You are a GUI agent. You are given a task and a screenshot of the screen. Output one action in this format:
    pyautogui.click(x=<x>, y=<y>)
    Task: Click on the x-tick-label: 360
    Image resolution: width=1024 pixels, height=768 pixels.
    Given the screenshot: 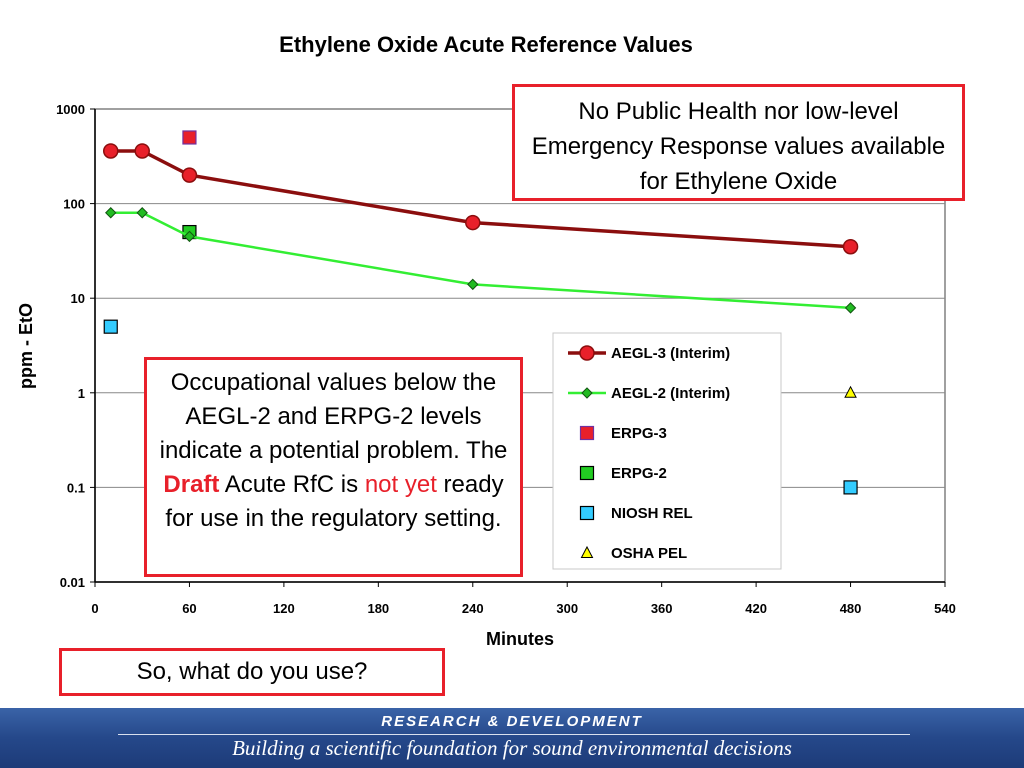 What is the action you would take?
    pyautogui.click(x=662, y=608)
    